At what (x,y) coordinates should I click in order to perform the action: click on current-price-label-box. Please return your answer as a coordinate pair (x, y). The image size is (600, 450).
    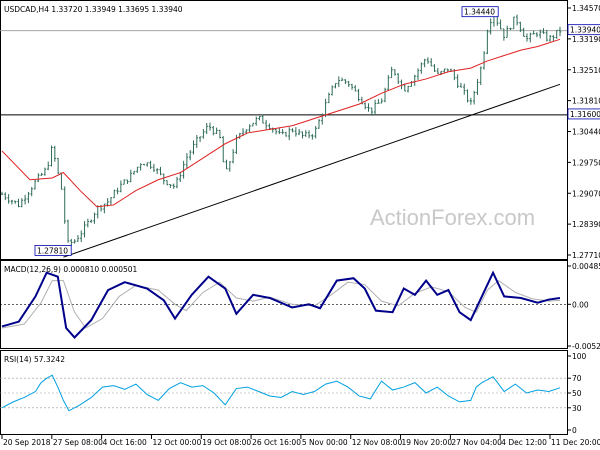
    Looking at the image, I should click on (583, 30).